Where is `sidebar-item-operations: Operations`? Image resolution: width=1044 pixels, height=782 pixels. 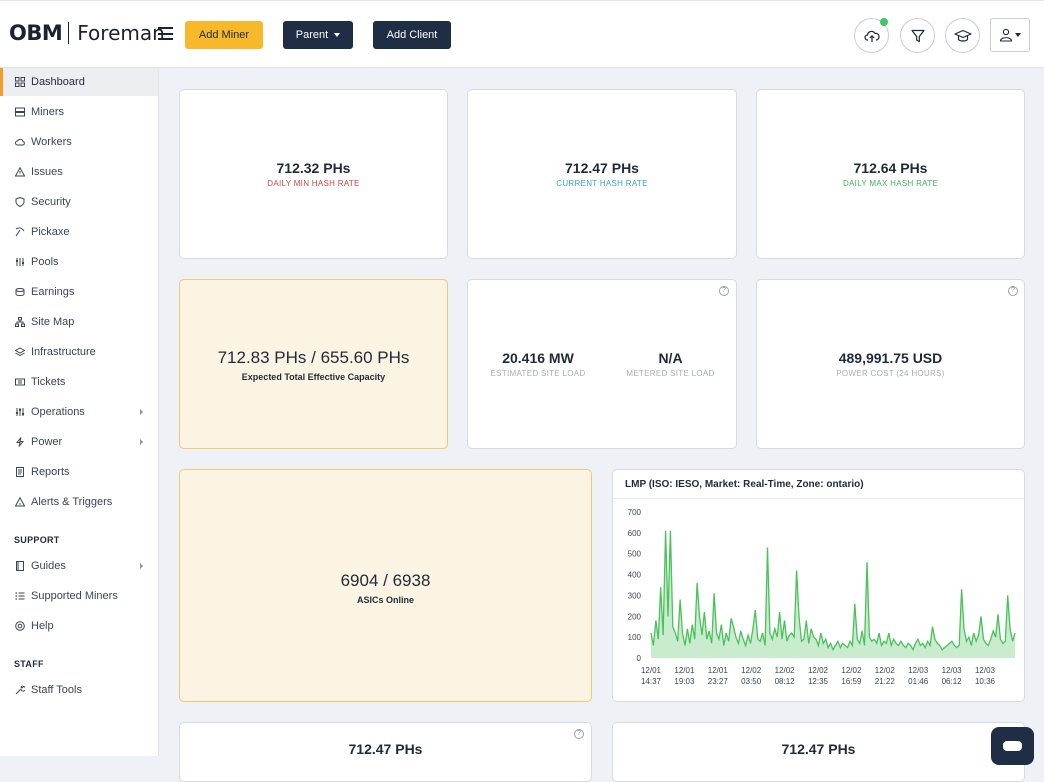
sidebar-item-operations: Operations is located at coordinates (79, 412).